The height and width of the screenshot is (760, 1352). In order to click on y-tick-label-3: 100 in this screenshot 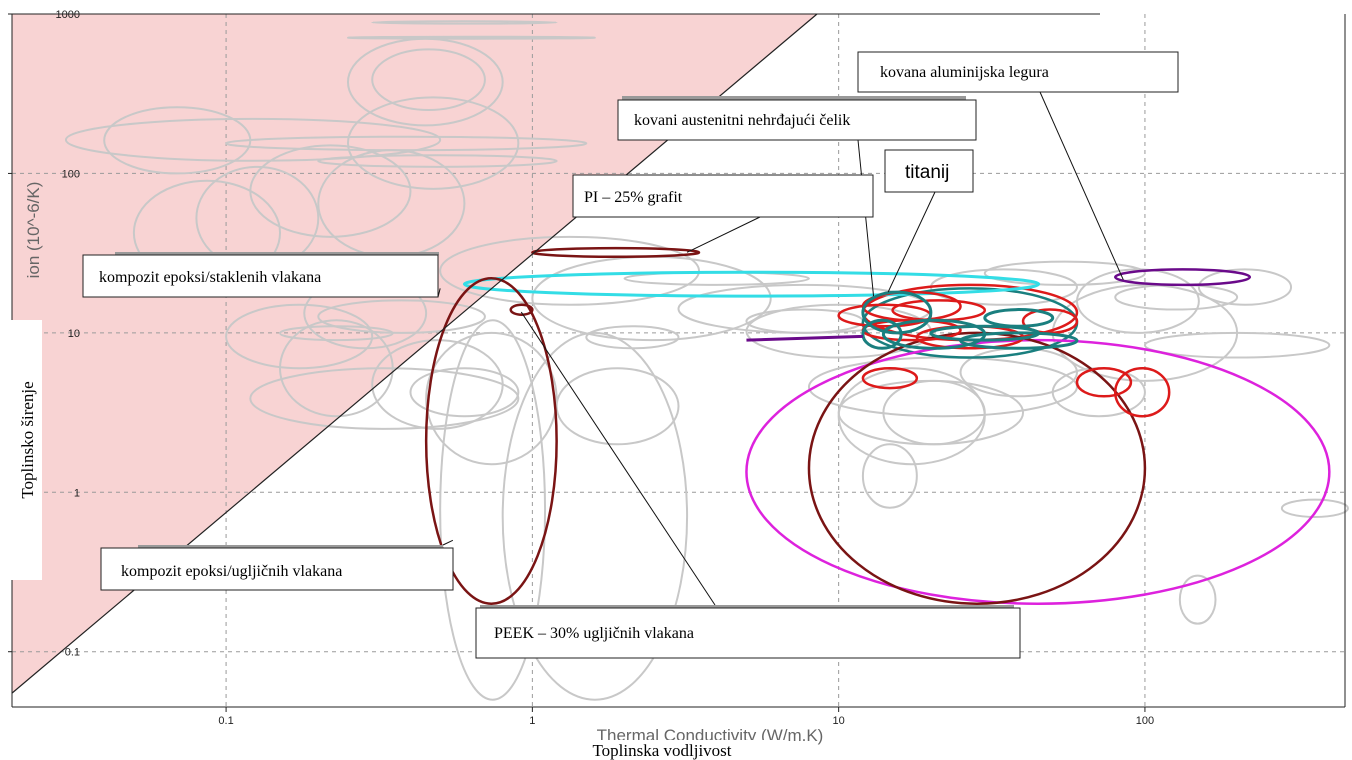, I will do `click(71, 174)`.